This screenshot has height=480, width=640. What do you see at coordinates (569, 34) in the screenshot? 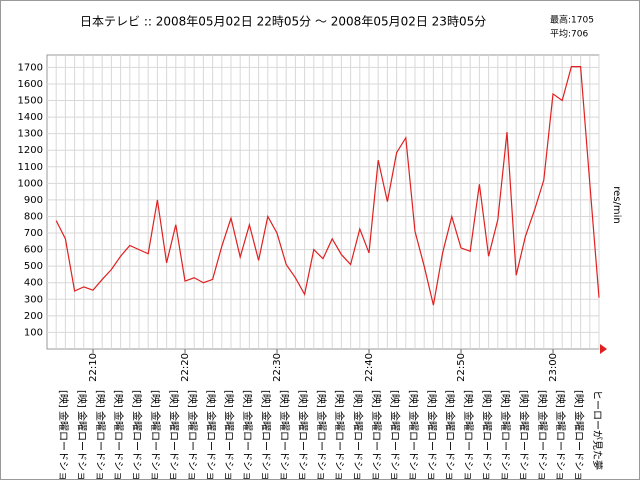
I see `stat-avg: 平均:706` at bounding box center [569, 34].